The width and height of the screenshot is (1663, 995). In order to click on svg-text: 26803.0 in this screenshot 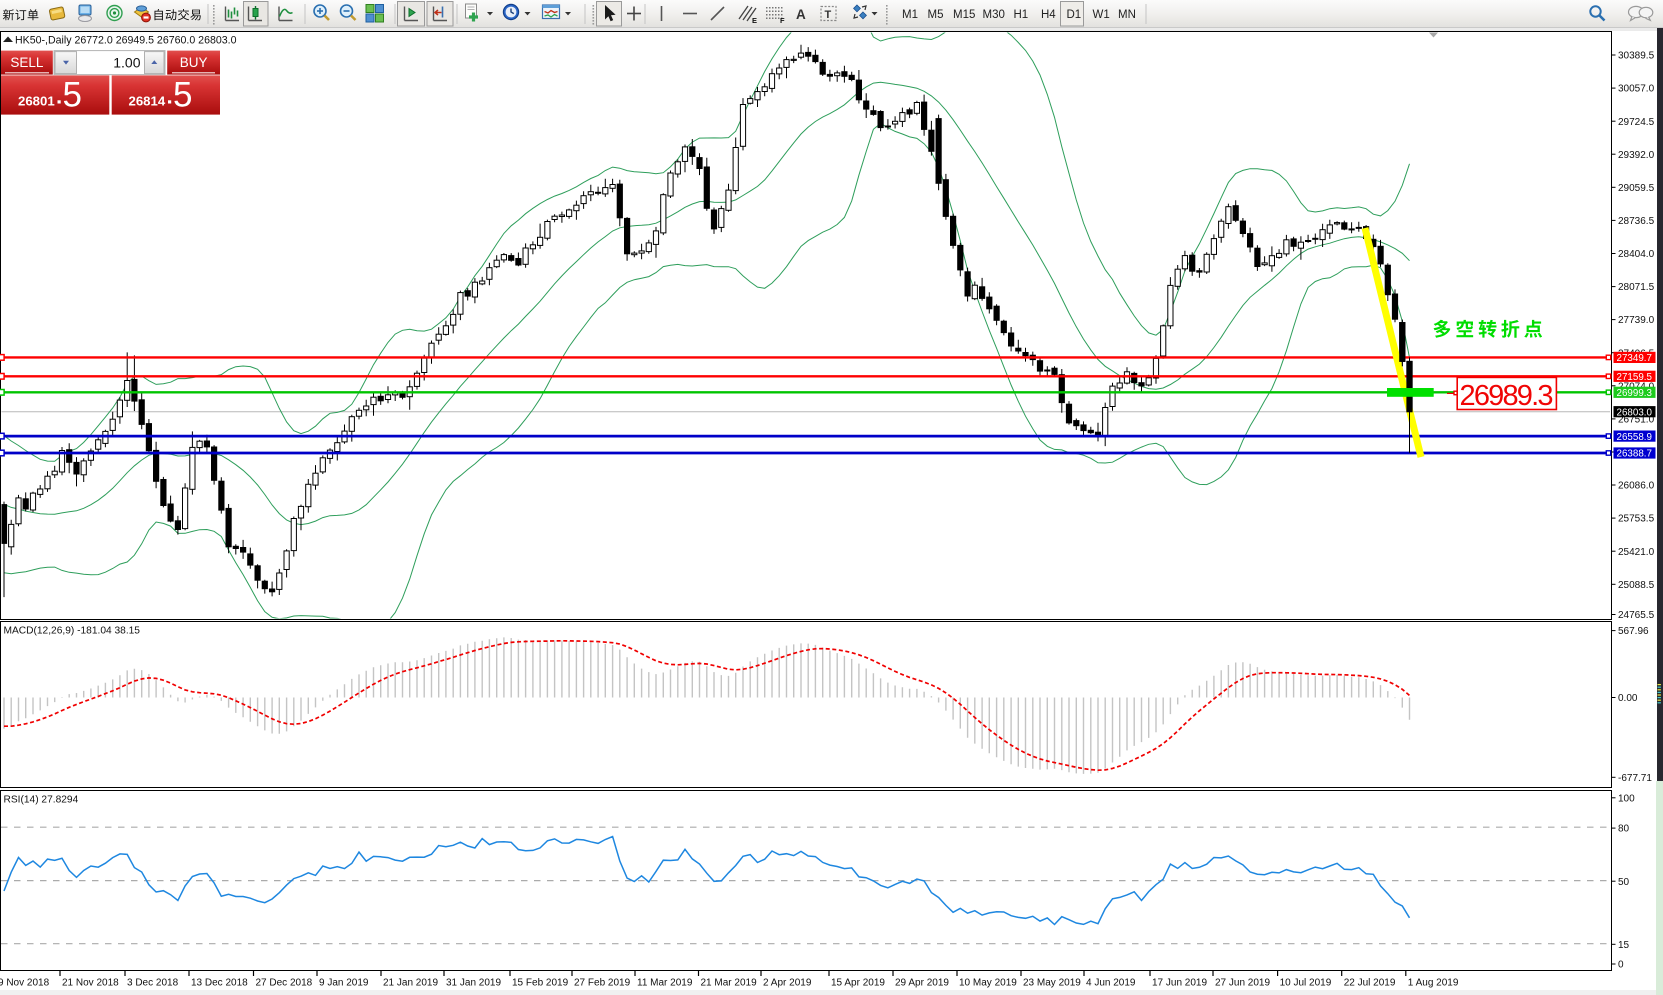, I will do `click(1635, 412)`.